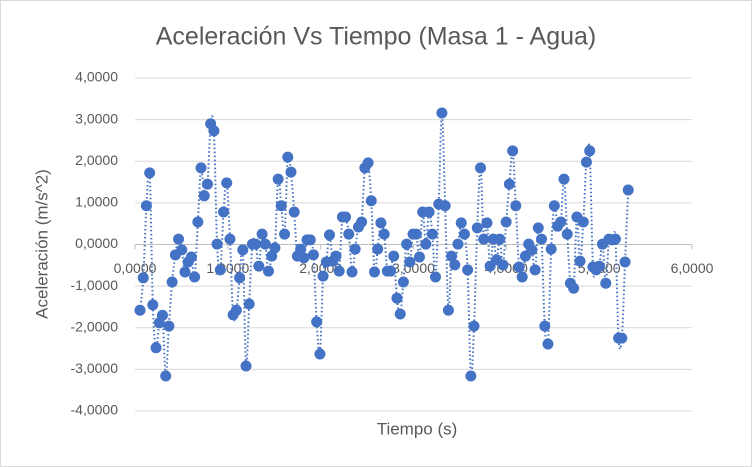  What do you see at coordinates (95, 410) in the screenshot?
I see `y-tick-label: -4,0000` at bounding box center [95, 410].